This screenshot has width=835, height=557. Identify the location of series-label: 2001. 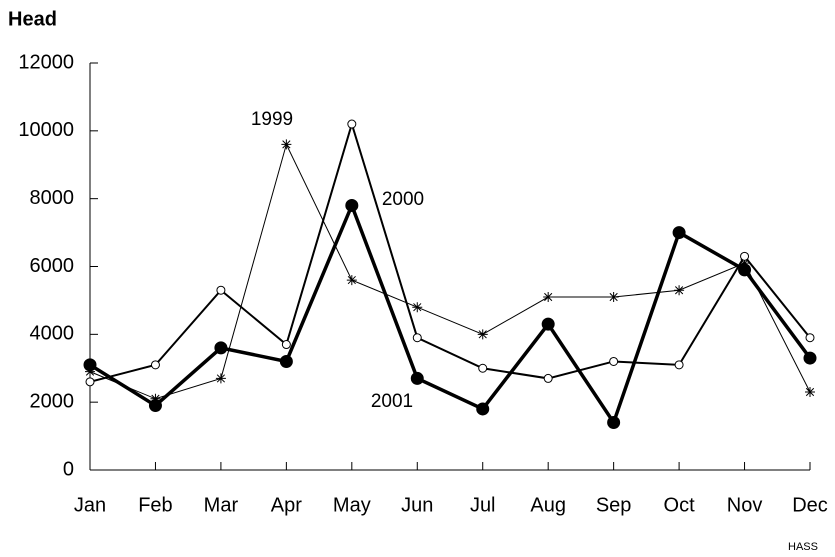
(392, 401).